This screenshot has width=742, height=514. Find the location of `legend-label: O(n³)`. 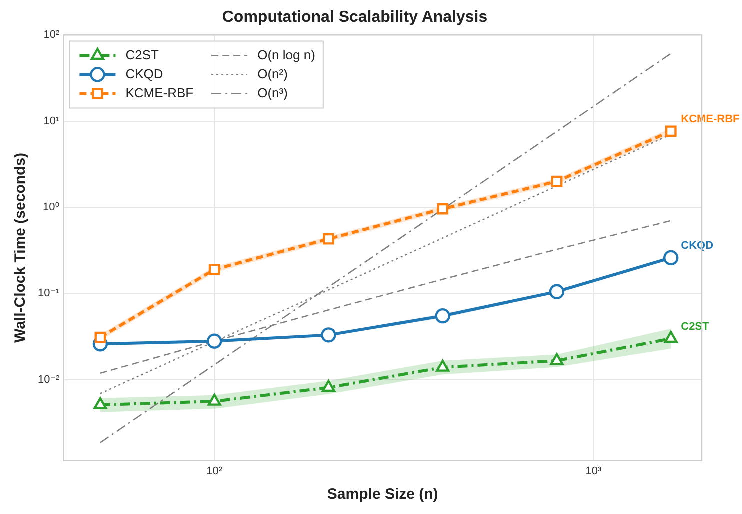

legend-label: O(n³) is located at coordinates (273, 92).